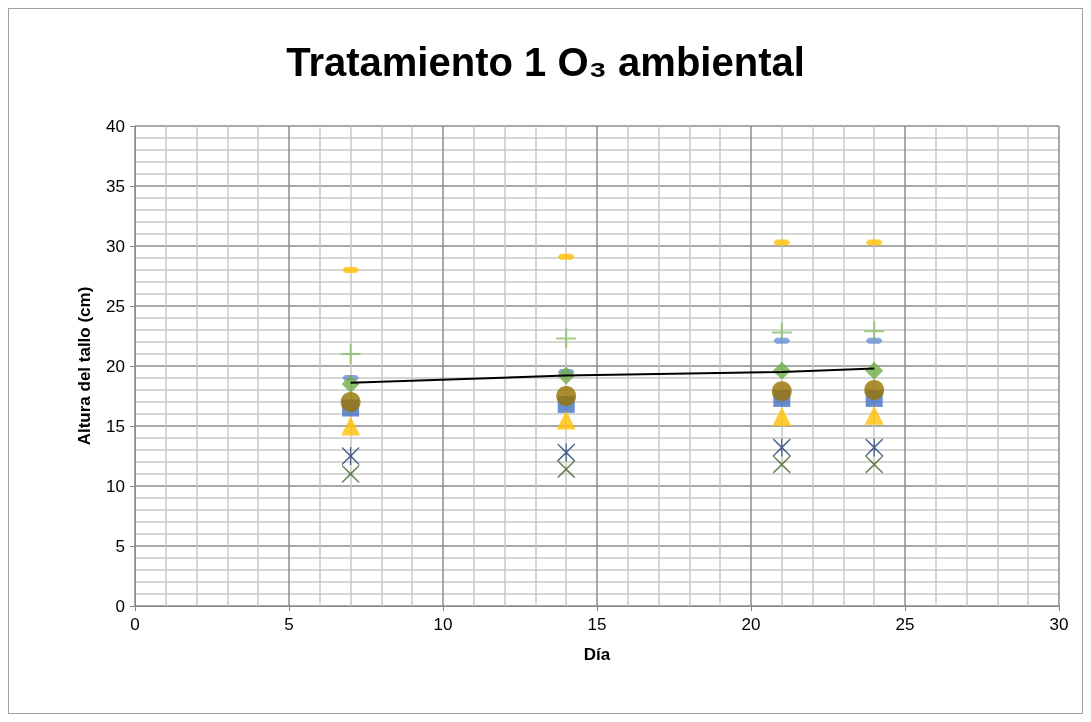 Image resolution: width=1091 pixels, height=722 pixels. What do you see at coordinates (905, 624) in the screenshot?
I see `x-tick-label: 25` at bounding box center [905, 624].